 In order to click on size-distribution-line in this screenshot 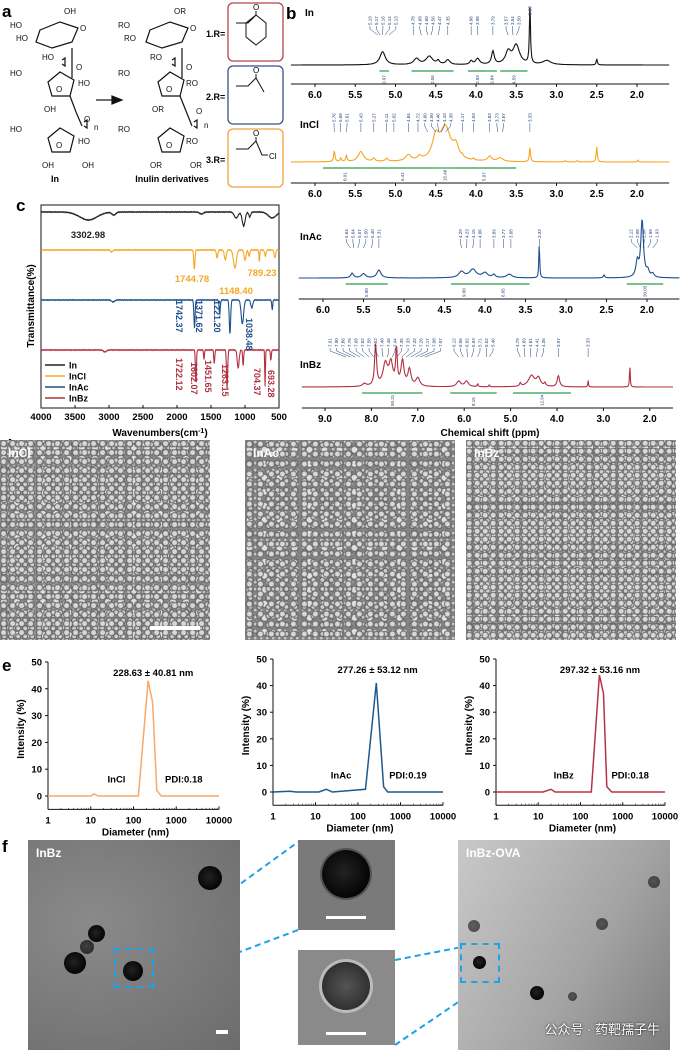, I will do `click(580, 733)`.